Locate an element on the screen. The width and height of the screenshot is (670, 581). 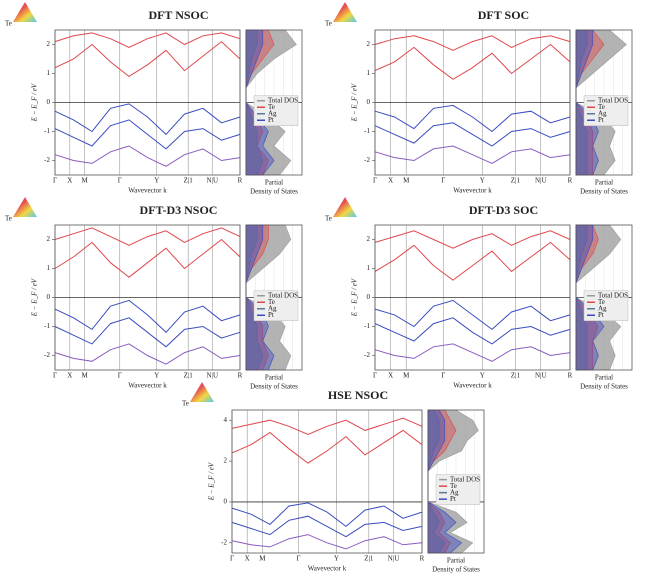
y-tick-label: 4 is located at coordinates (226, 420).